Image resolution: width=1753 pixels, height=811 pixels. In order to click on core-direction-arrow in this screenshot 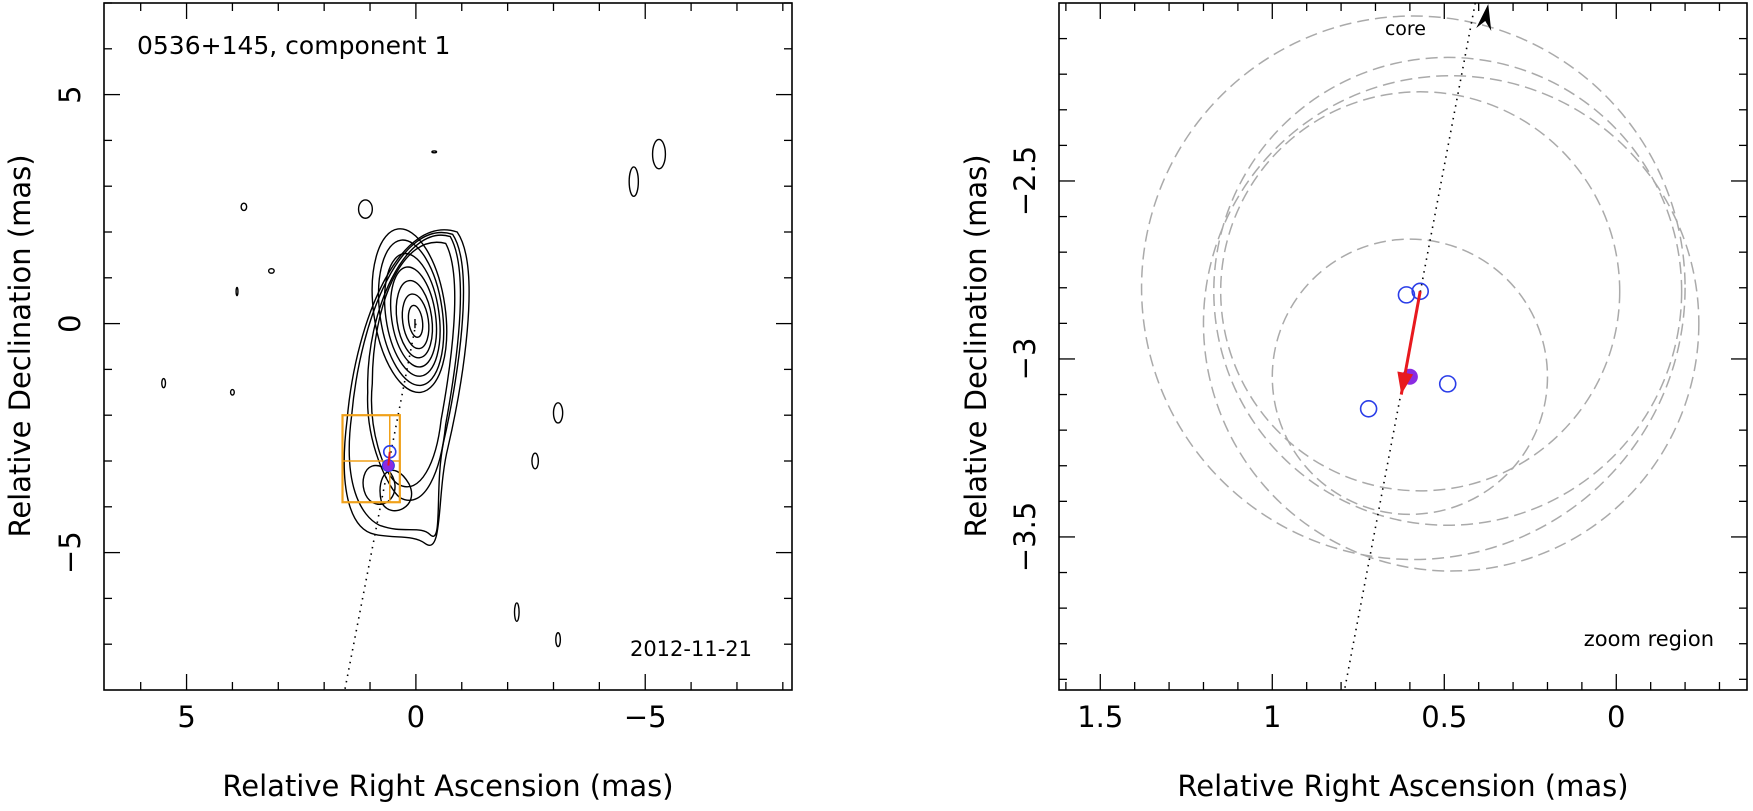, I will do `click(1484, 17)`.